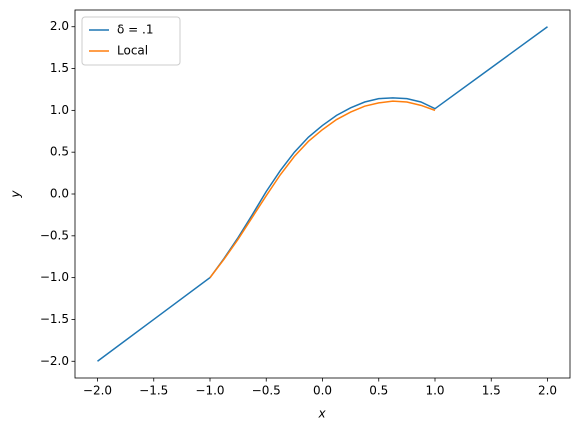 This screenshot has height=432, width=580. What do you see at coordinates (378, 391) in the screenshot?
I see `x-tick-label: 0.5` at bounding box center [378, 391].